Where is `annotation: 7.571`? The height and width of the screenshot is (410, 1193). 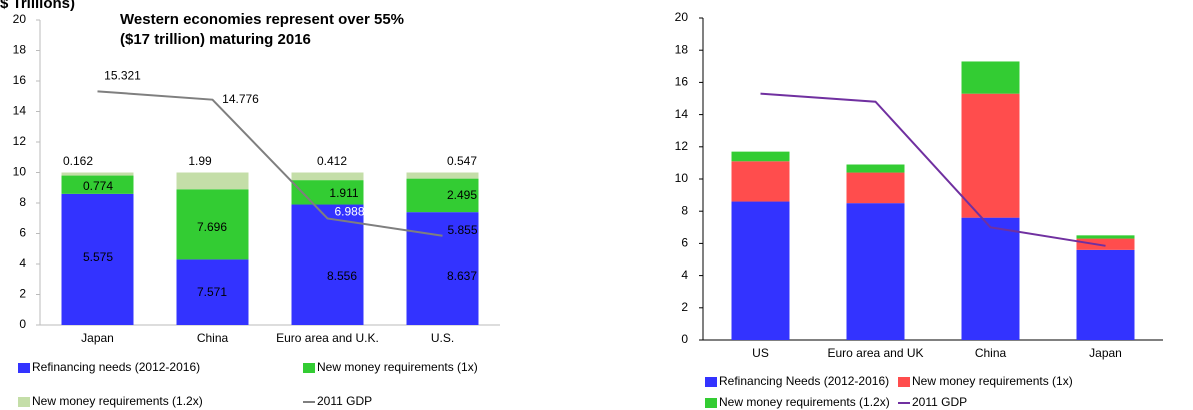
annotation: 7.571 is located at coordinates (212, 292).